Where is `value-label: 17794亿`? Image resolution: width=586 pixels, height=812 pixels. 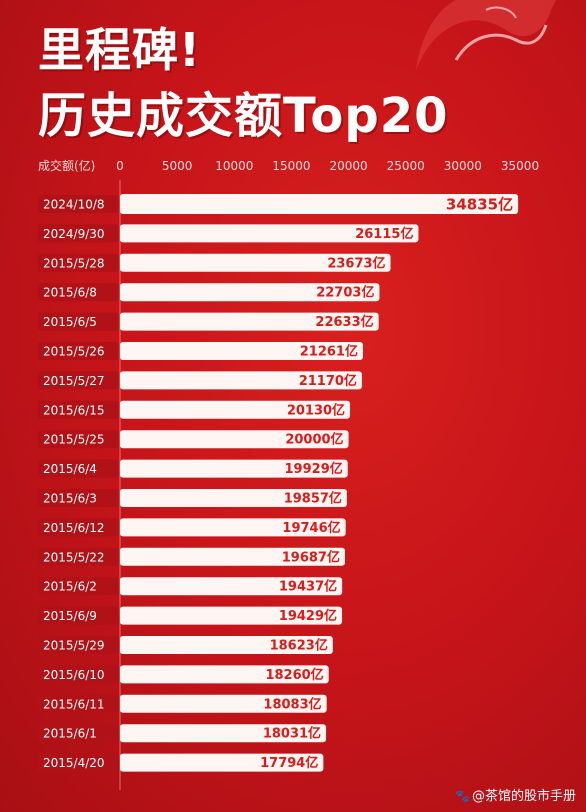 value-label: 17794亿 is located at coordinates (289, 763).